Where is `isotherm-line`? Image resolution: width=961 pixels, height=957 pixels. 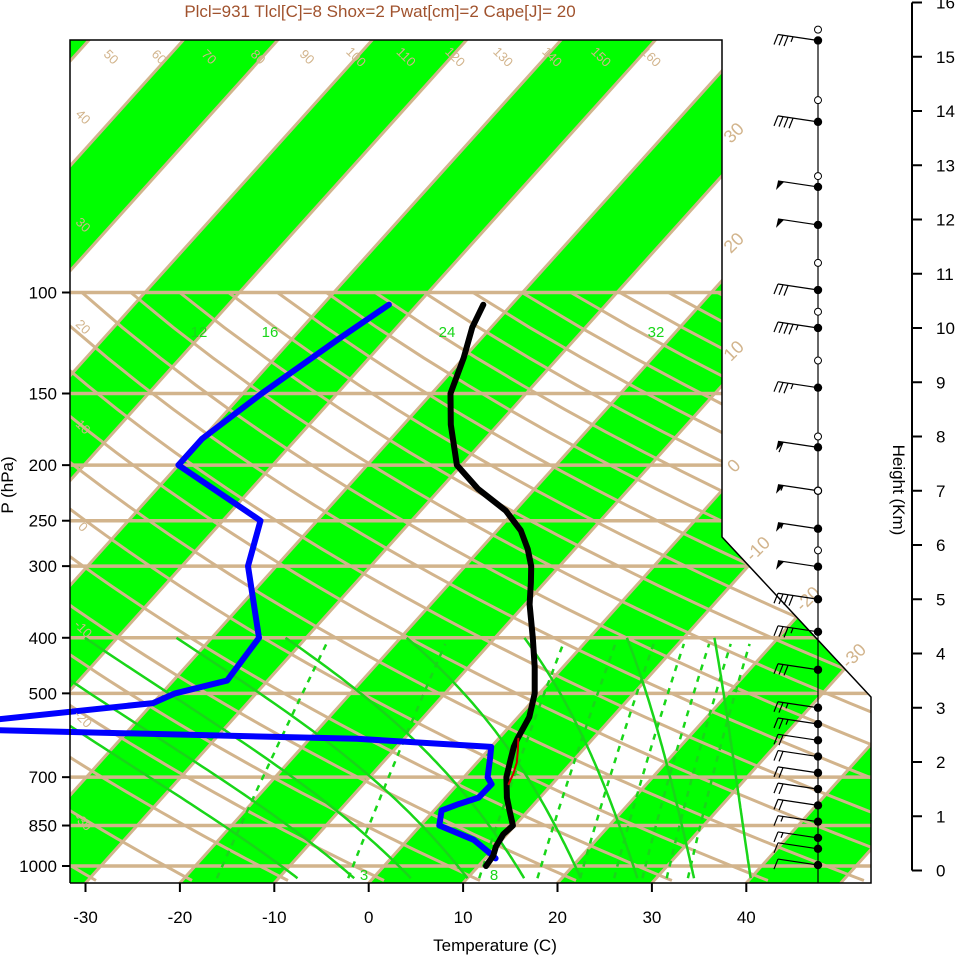
isotherm-line is located at coordinates (805, 461).